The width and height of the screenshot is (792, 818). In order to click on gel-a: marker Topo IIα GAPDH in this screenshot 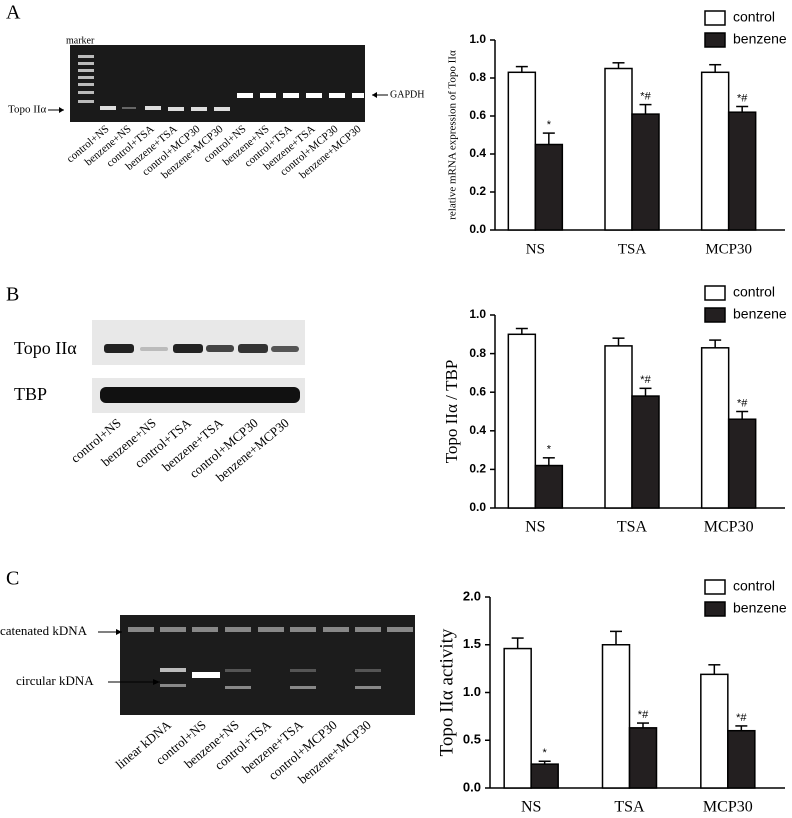, I will do `click(216, 78)`.